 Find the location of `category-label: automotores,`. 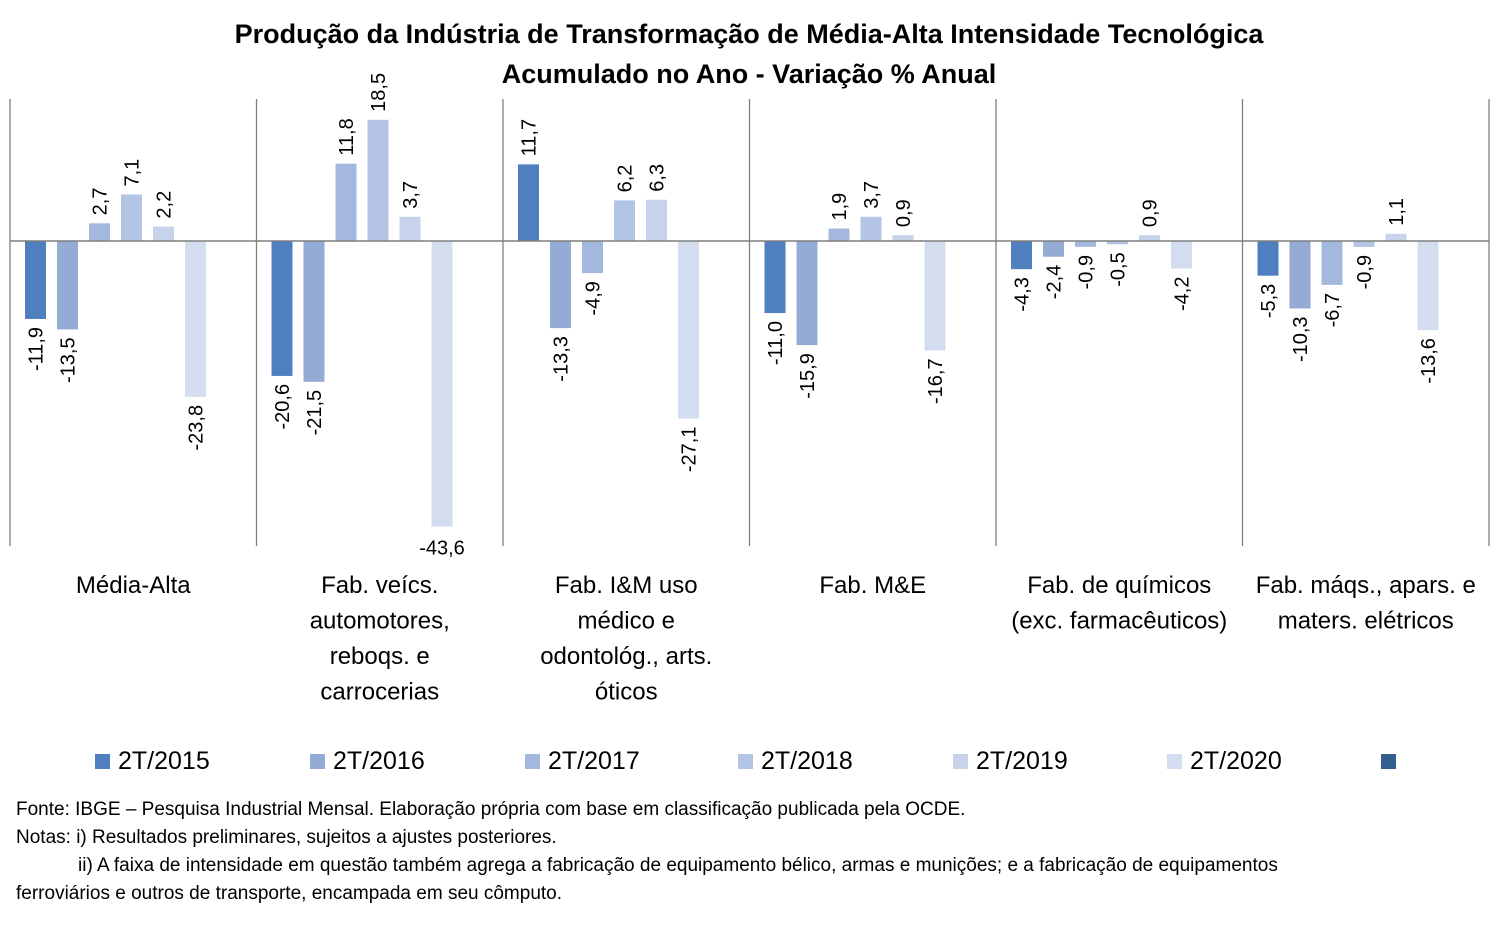

category-label: automotores, is located at coordinates (380, 621).